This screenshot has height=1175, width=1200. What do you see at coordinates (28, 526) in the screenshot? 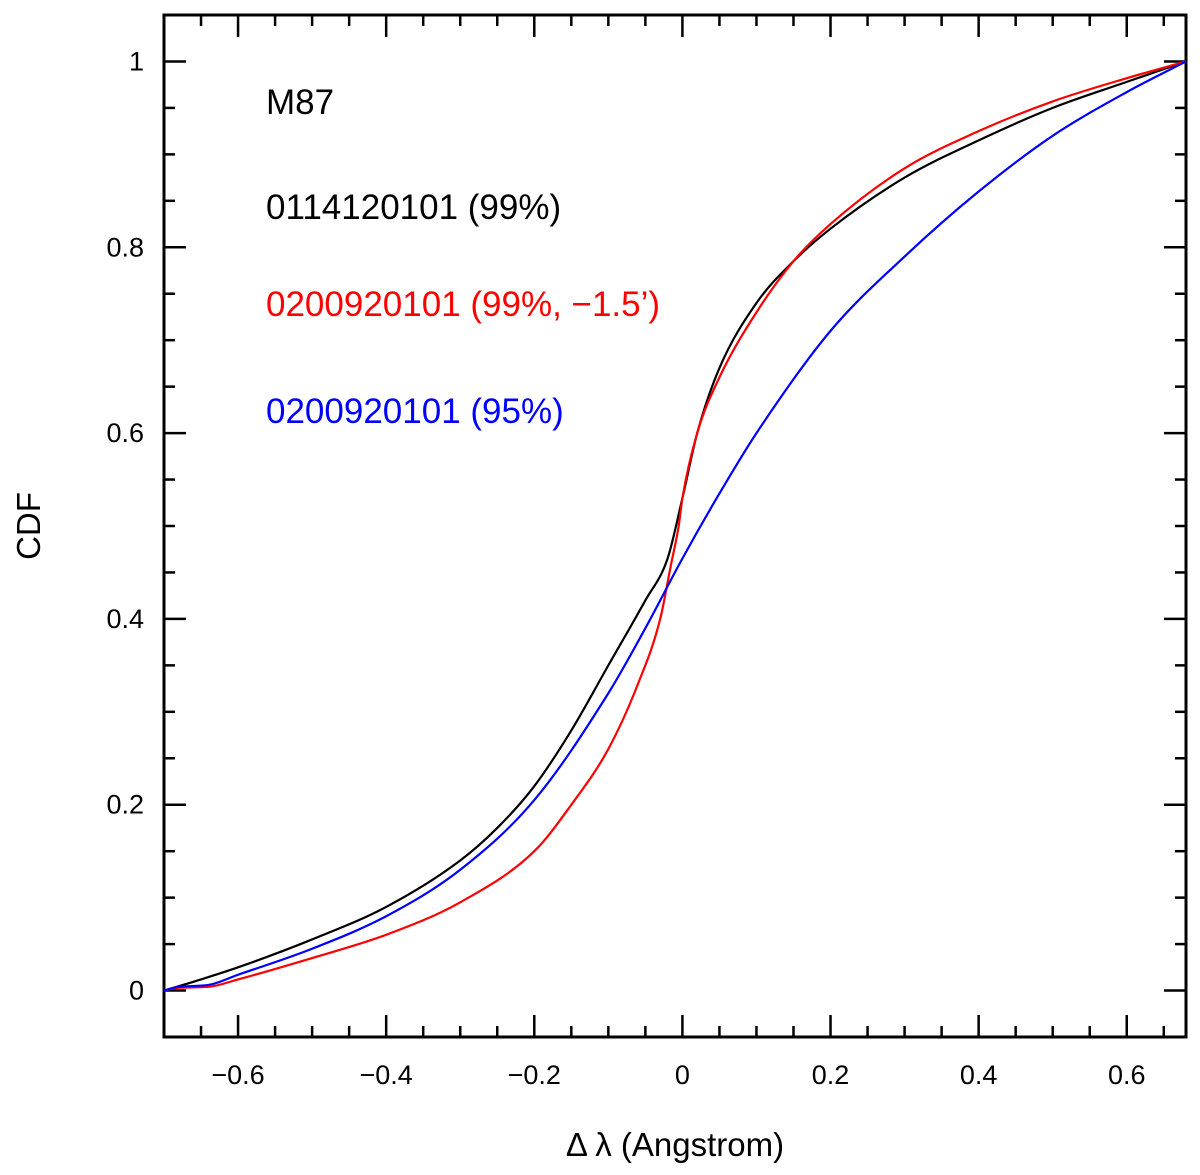
I see `y-axis-title: CDF` at bounding box center [28, 526].